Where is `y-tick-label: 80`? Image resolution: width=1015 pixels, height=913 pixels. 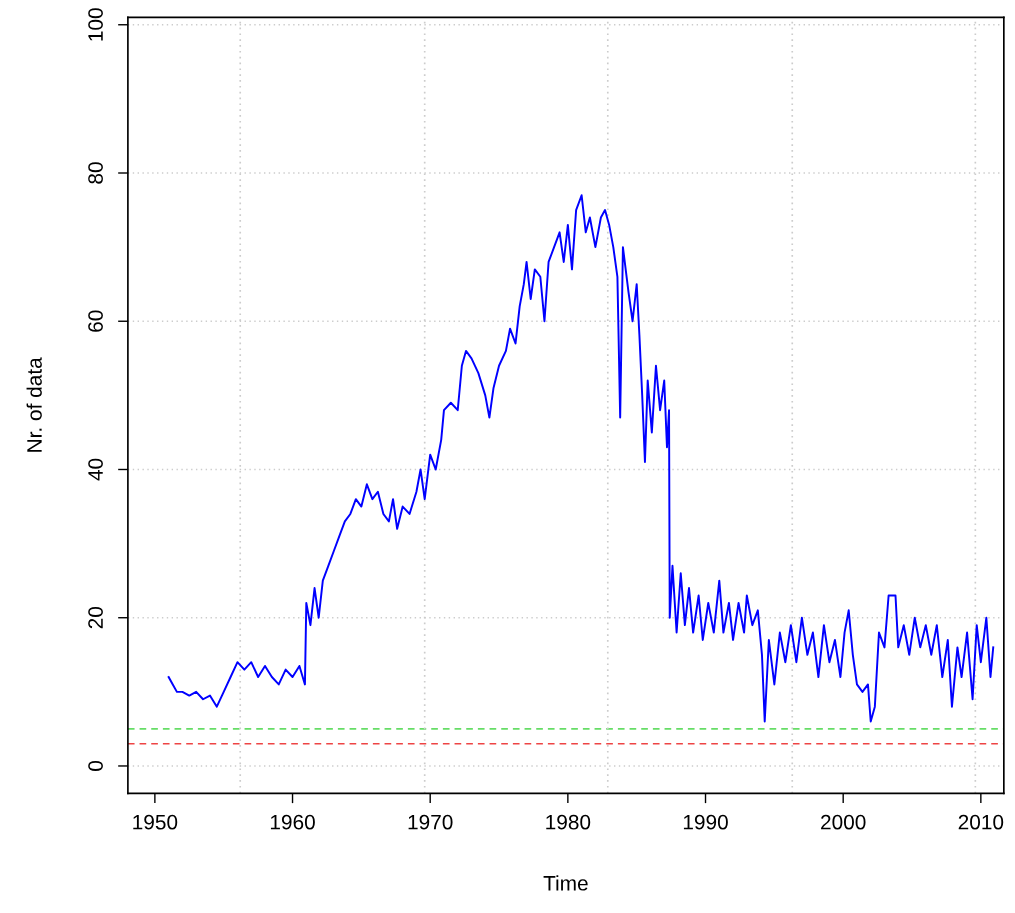 y-tick-label: 80 is located at coordinates (95, 173).